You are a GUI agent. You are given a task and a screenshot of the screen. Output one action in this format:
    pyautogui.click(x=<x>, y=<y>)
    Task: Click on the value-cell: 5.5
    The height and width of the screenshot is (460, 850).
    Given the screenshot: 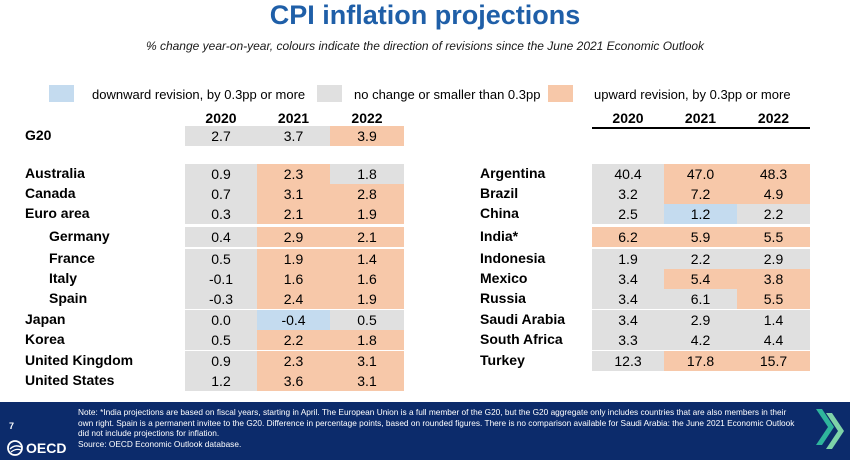 What is the action you would take?
    pyautogui.click(x=773, y=299)
    